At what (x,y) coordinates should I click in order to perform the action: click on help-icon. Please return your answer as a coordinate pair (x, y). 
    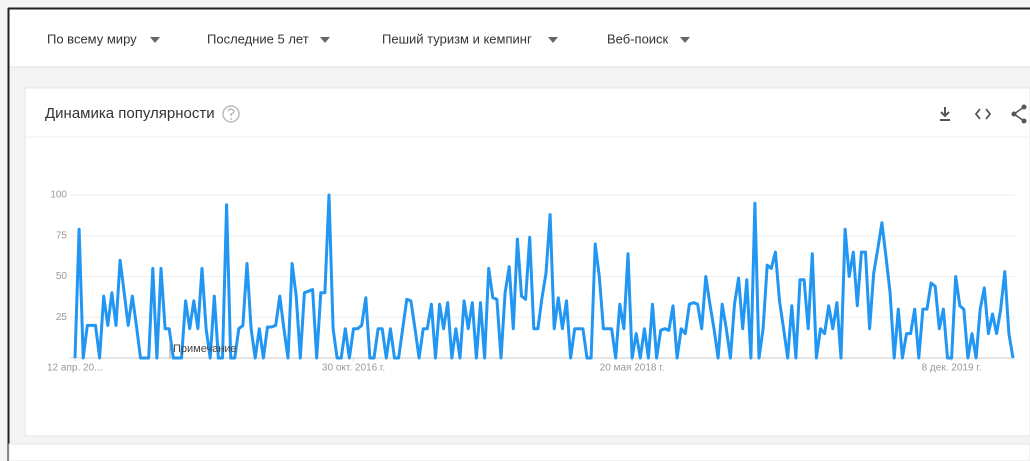
    Looking at the image, I should click on (231, 114).